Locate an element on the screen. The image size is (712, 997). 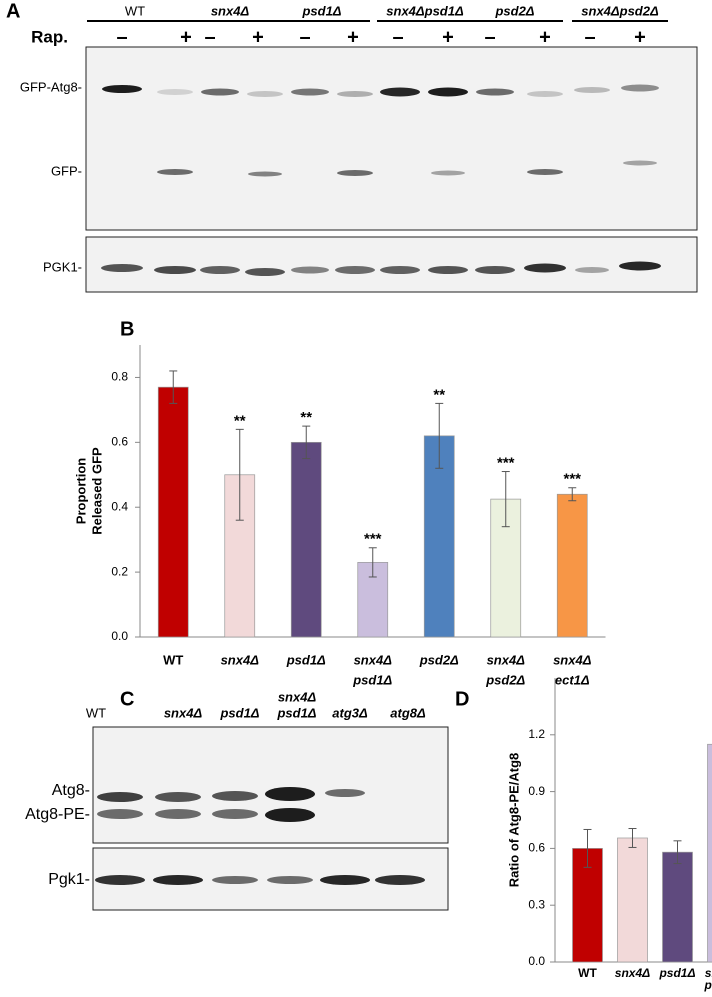
y-tick-label: 0.2 is located at coordinates (119, 571).